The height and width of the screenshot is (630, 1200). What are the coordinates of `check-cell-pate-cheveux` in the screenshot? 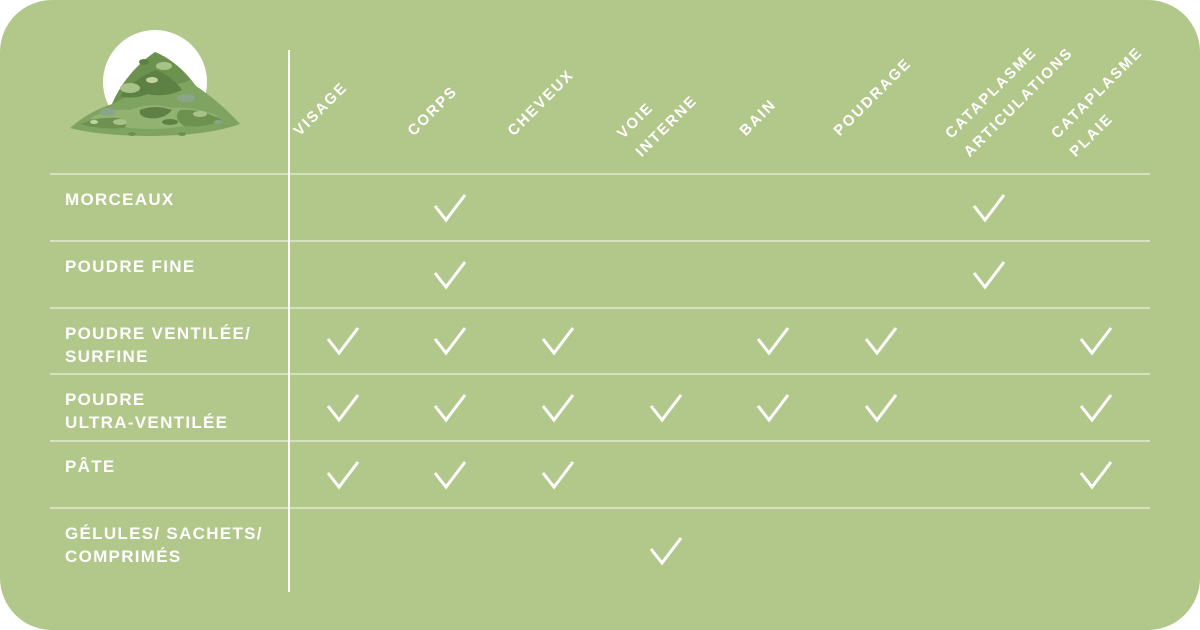 It's located at (558, 474).